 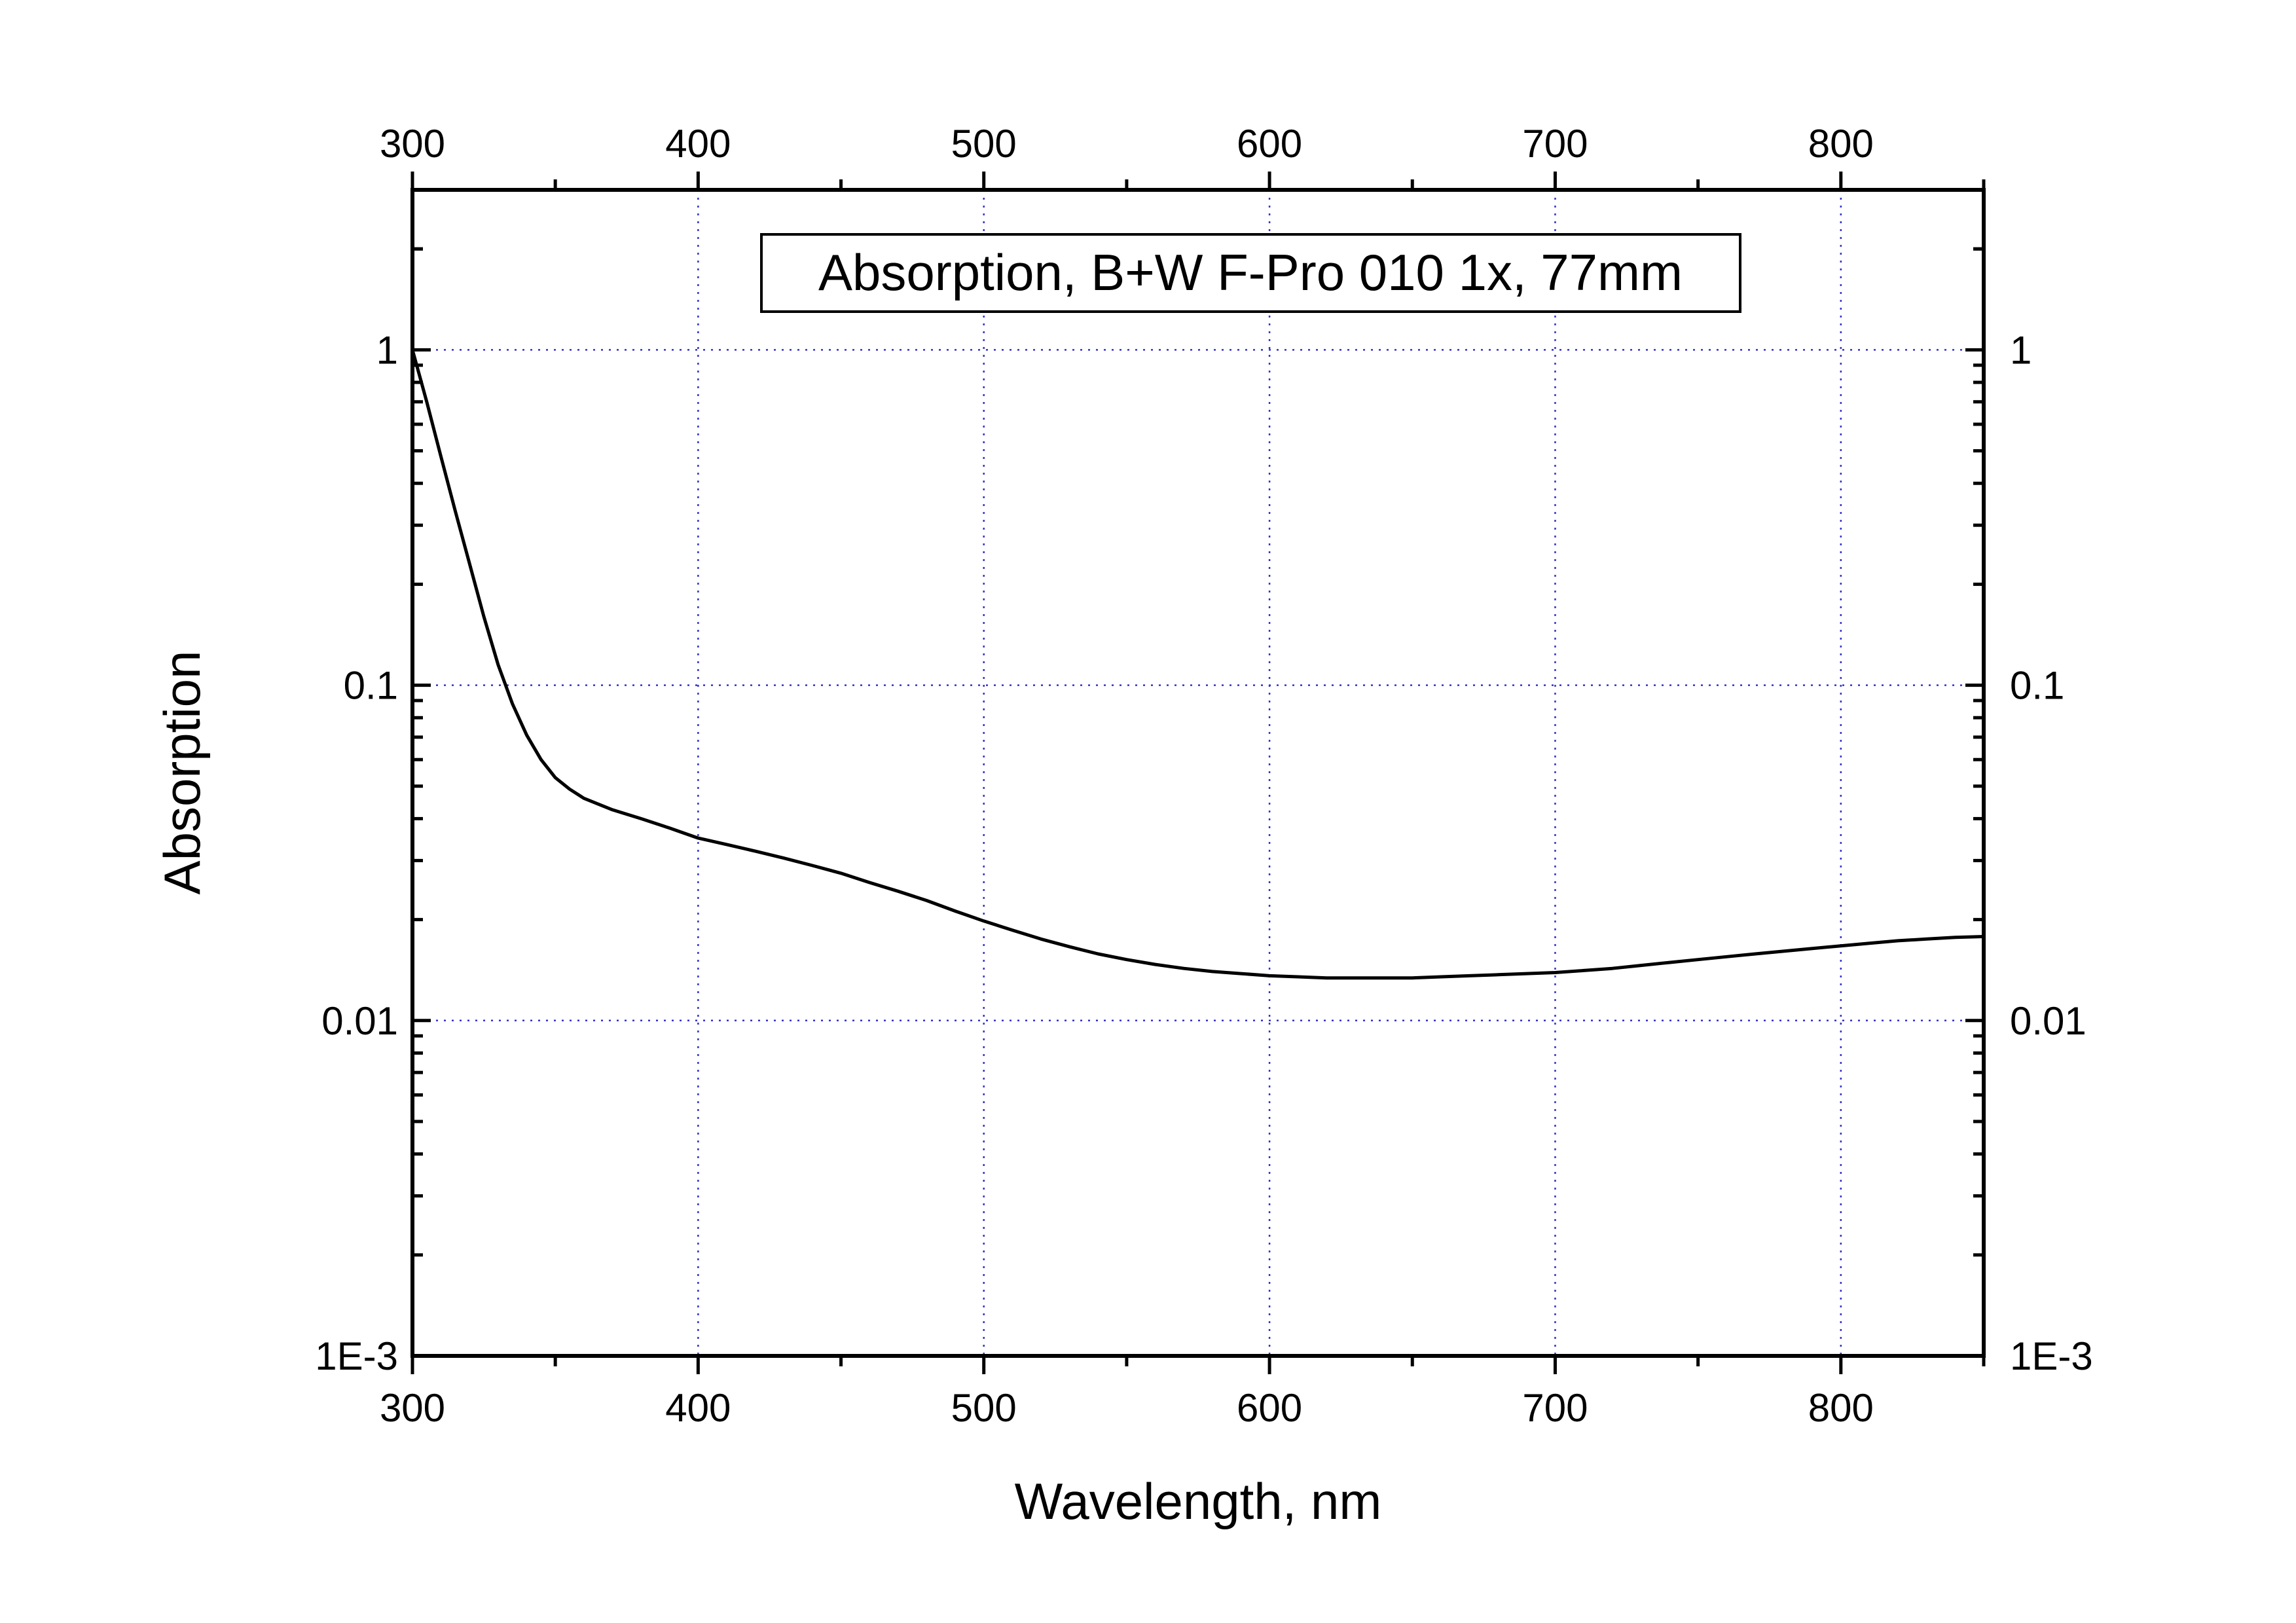 What do you see at coordinates (698, 1408) in the screenshot?
I see `x-tick-label-bottom: 400` at bounding box center [698, 1408].